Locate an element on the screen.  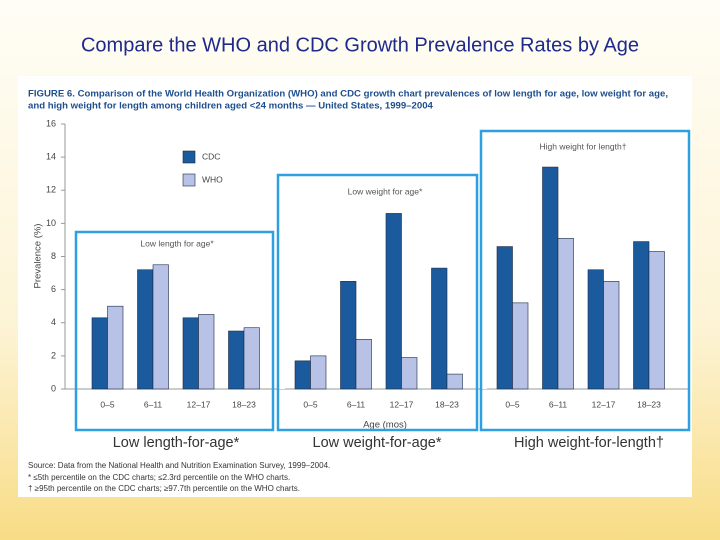
panel-label: Low length for age* is located at coordinates (177, 243).